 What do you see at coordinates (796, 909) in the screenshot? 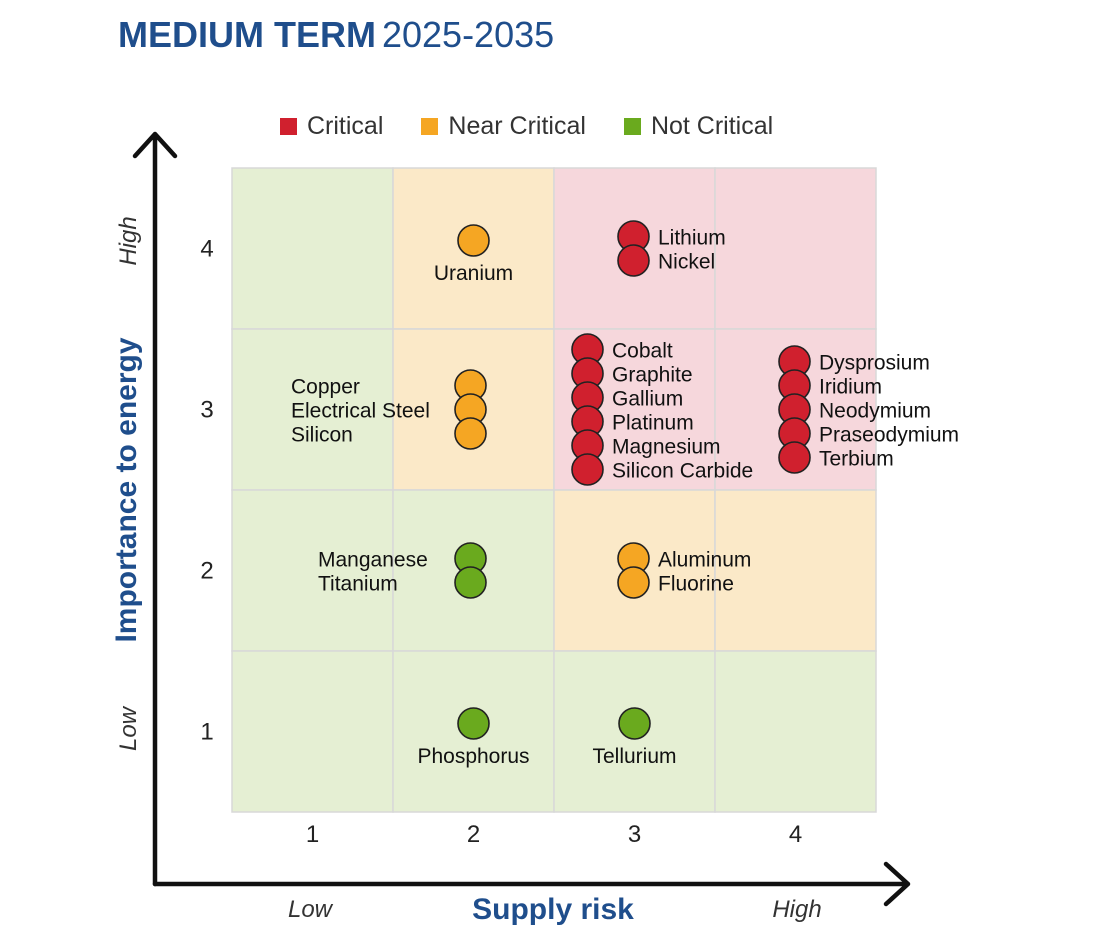
I see `x-high-label: High` at bounding box center [796, 909].